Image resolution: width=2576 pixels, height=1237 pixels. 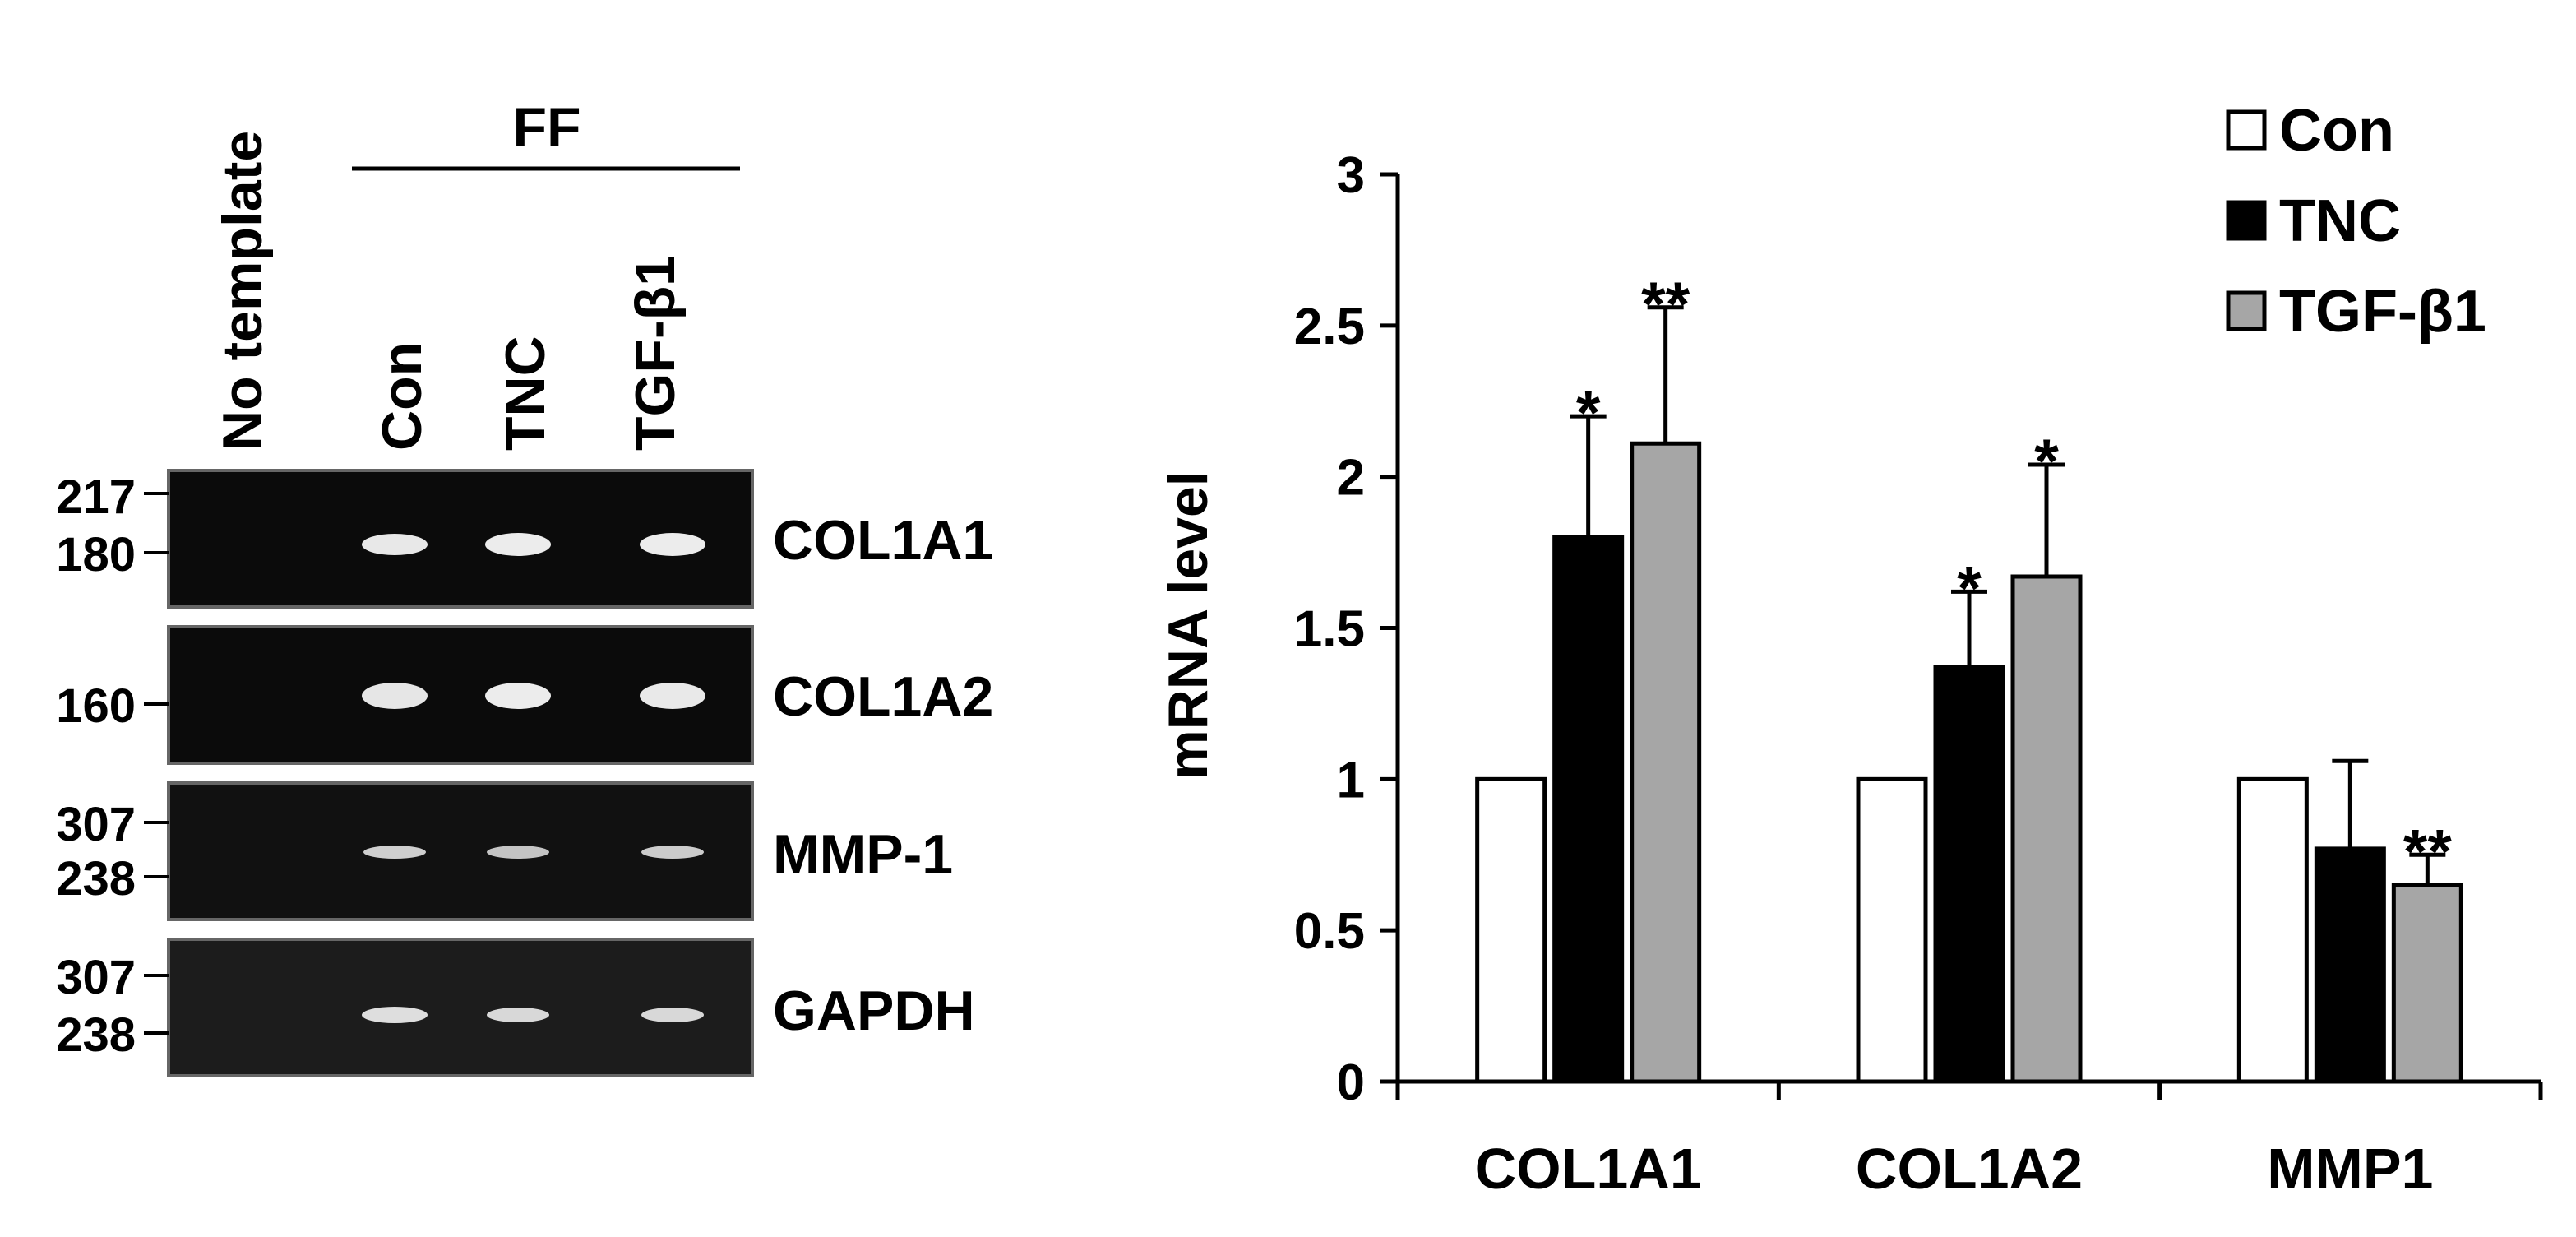 What do you see at coordinates (96, 706) in the screenshot?
I see `marker-label: 160` at bounding box center [96, 706].